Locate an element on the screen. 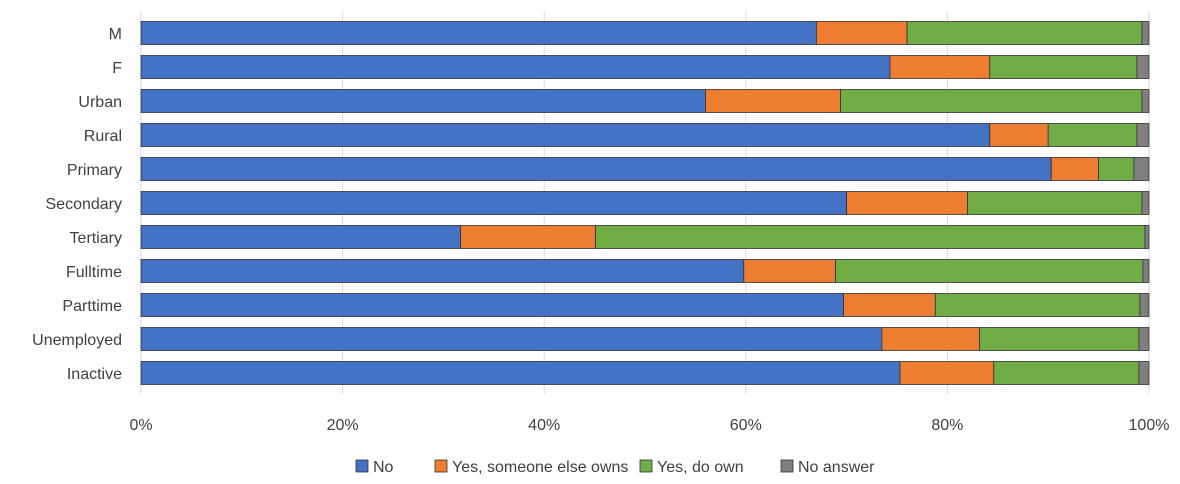 This screenshot has width=1180, height=484. x-tick-label: 60% is located at coordinates (746, 425).